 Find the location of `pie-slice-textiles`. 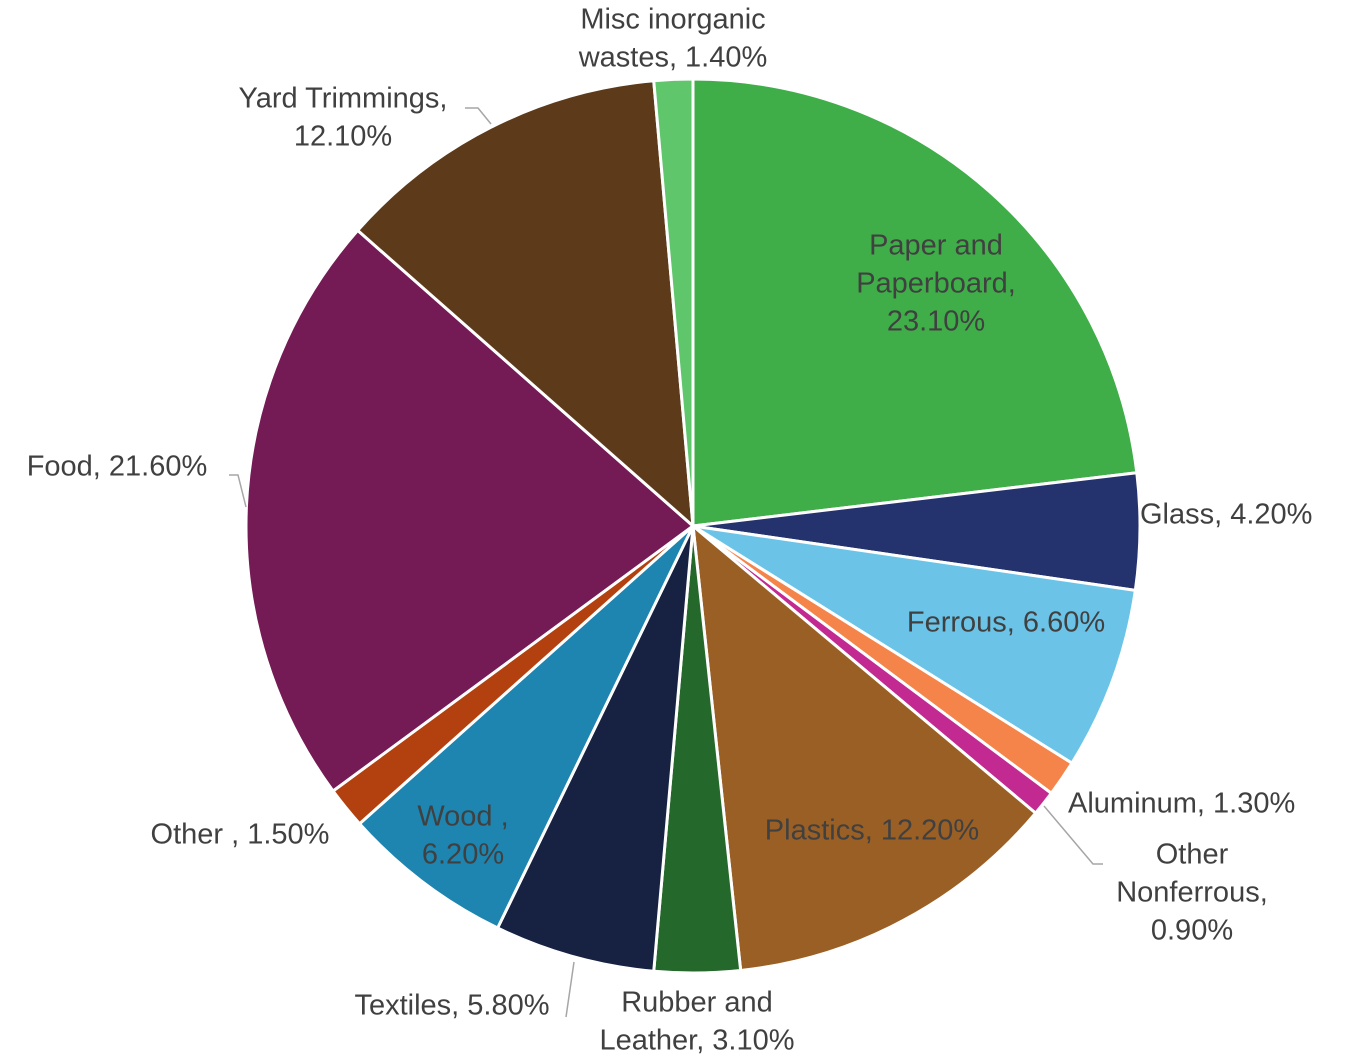

pie-slice-textiles is located at coordinates (595, 748).